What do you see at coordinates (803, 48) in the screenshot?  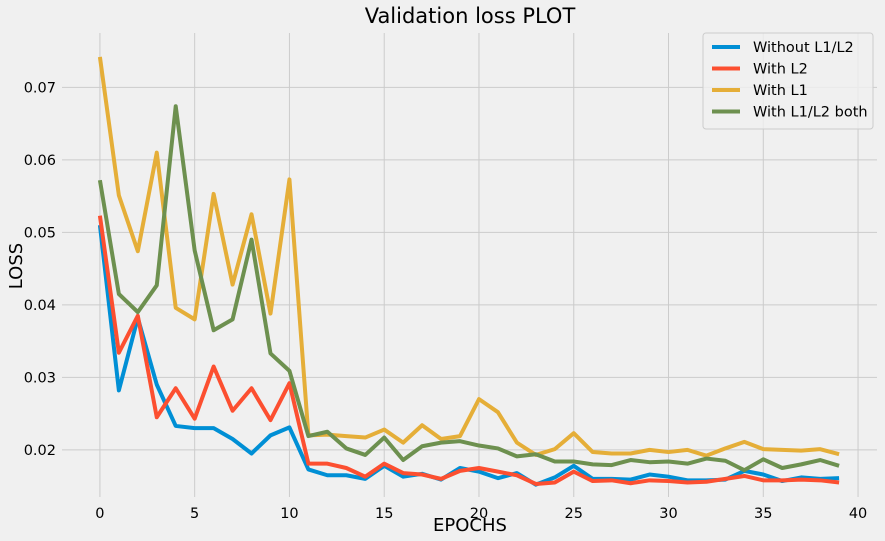 I see `legend-label-1: Without L1/L2` at bounding box center [803, 48].